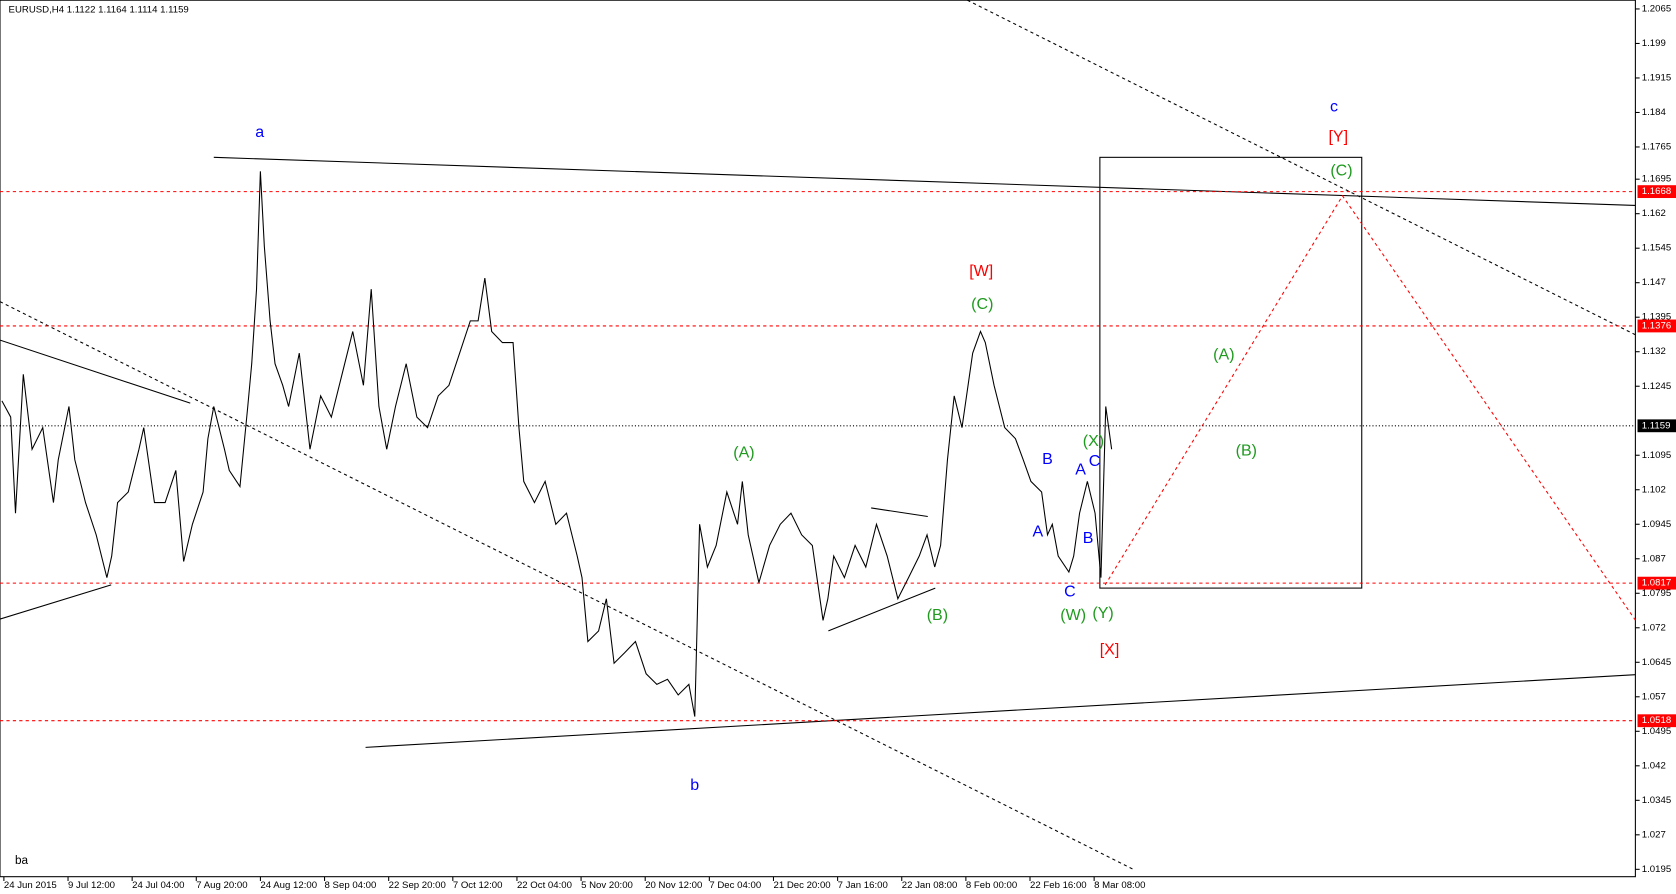  Describe the element at coordinates (1656, 731) in the screenshot. I see `y-tick-label: 1.0495` at that location.